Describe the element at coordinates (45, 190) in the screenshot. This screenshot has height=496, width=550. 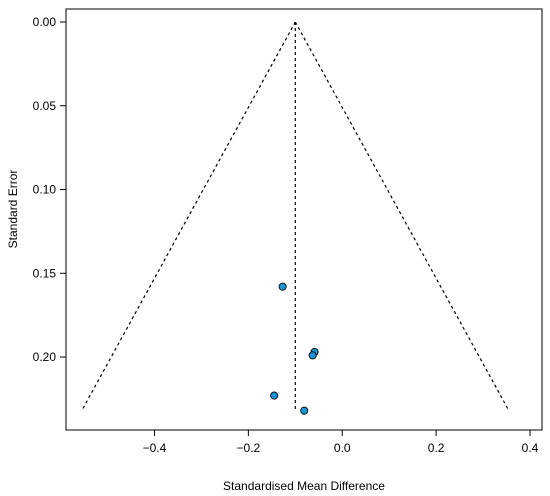
I see `y-tick-label: 0.10` at that location.